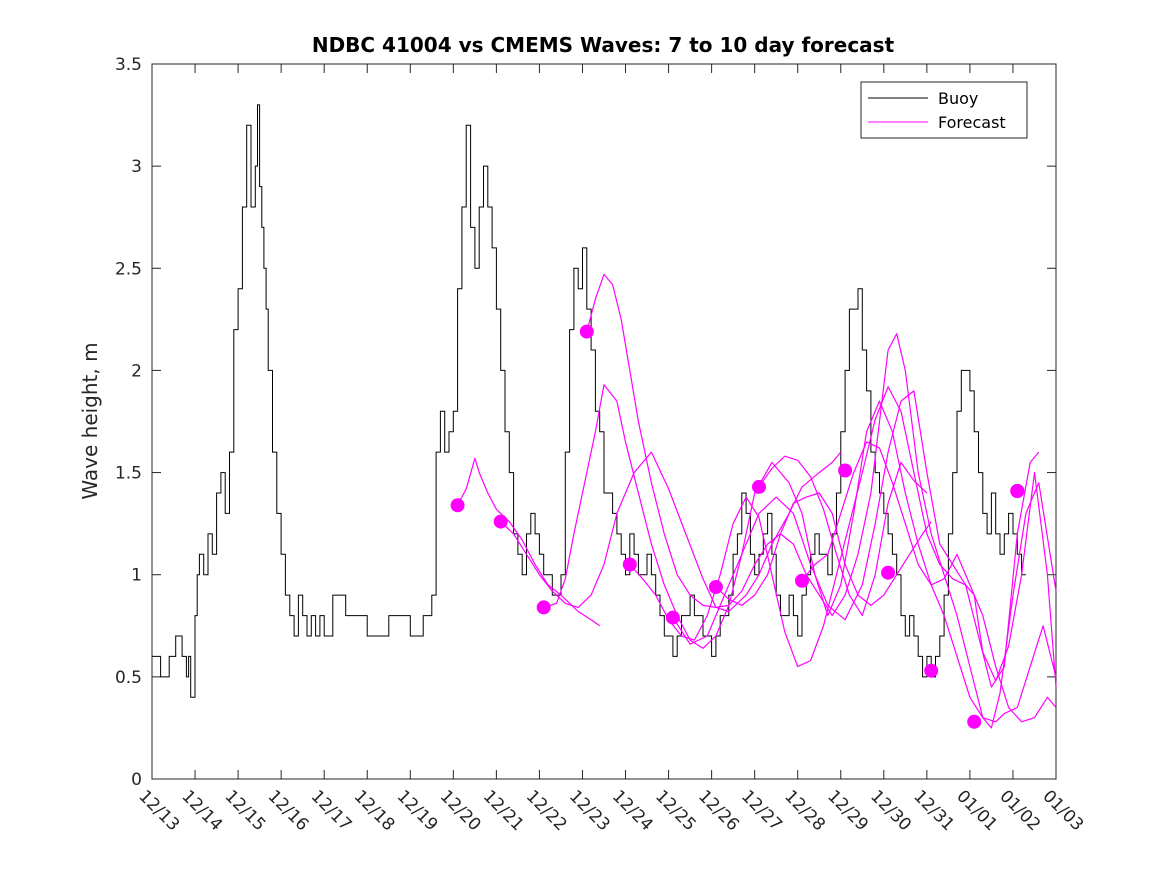  What do you see at coordinates (128, 678) in the screenshot?
I see `y-tick-label: 0.5` at bounding box center [128, 678].